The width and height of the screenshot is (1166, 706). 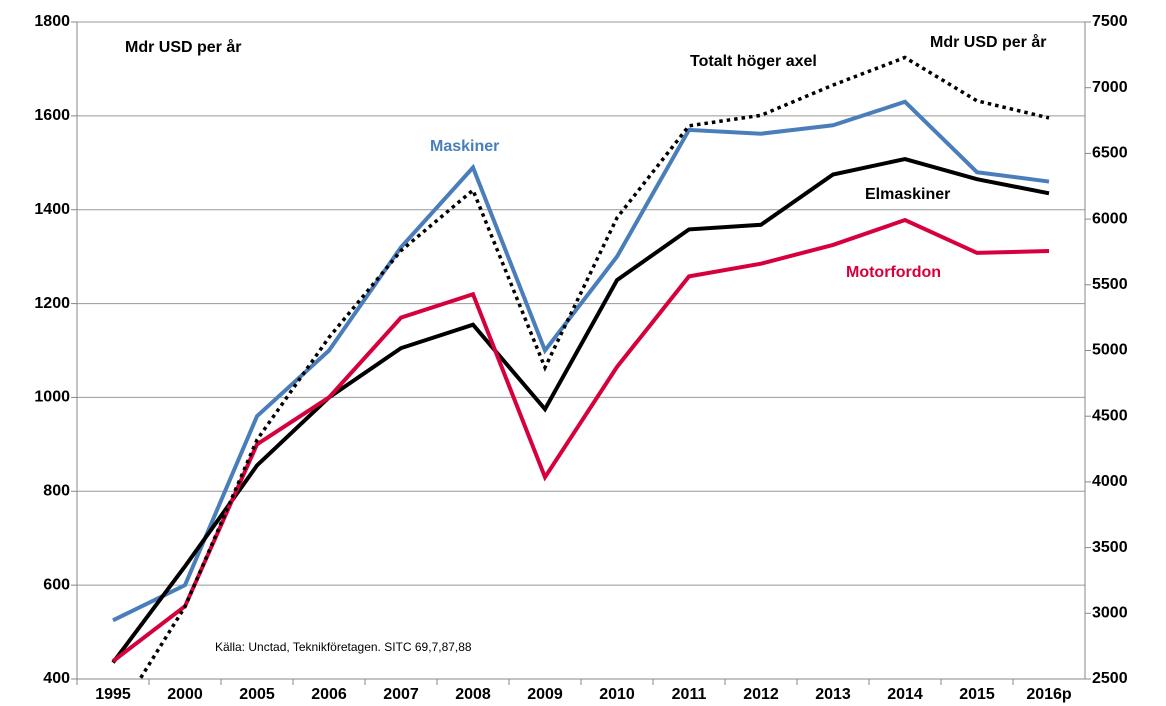 I want to click on y-tick-label: 1800, so click(x=52, y=21).